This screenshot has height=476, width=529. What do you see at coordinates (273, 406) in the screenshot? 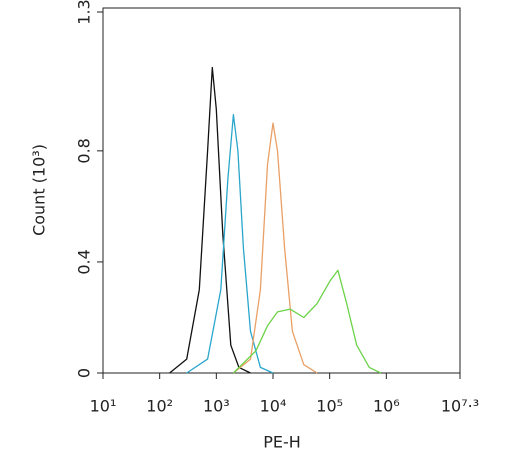
I see `x-tick-label: 10⁴` at bounding box center [273, 406].